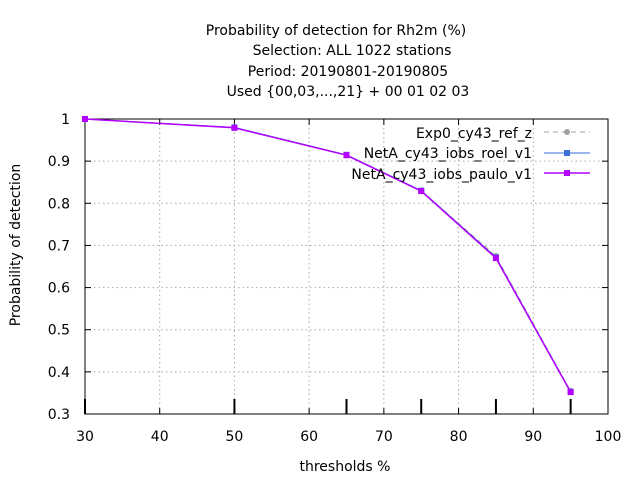 This screenshot has width=640, height=480. What do you see at coordinates (336, 31) in the screenshot?
I see `title-line-1: Probability of detection for Rh2m (%)` at bounding box center [336, 31].